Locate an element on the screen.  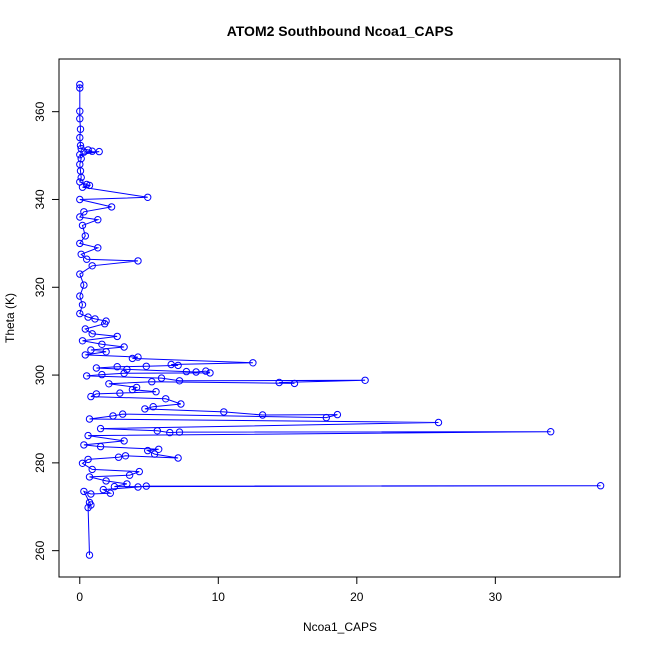
y-axis: 260 280 300 320 340 360 is located at coordinates (46, 331).